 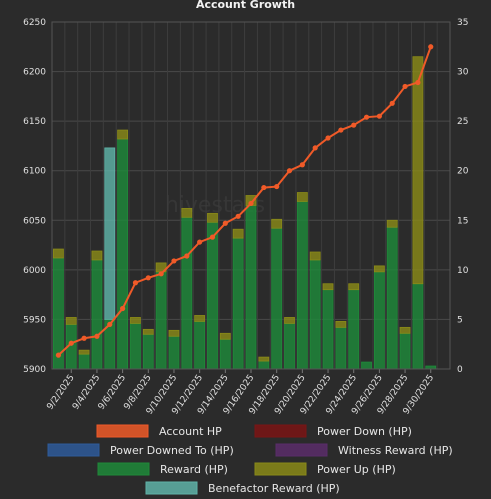 I want to click on legend-item-power-down-hp: Power Down (HP), so click(x=333, y=431).